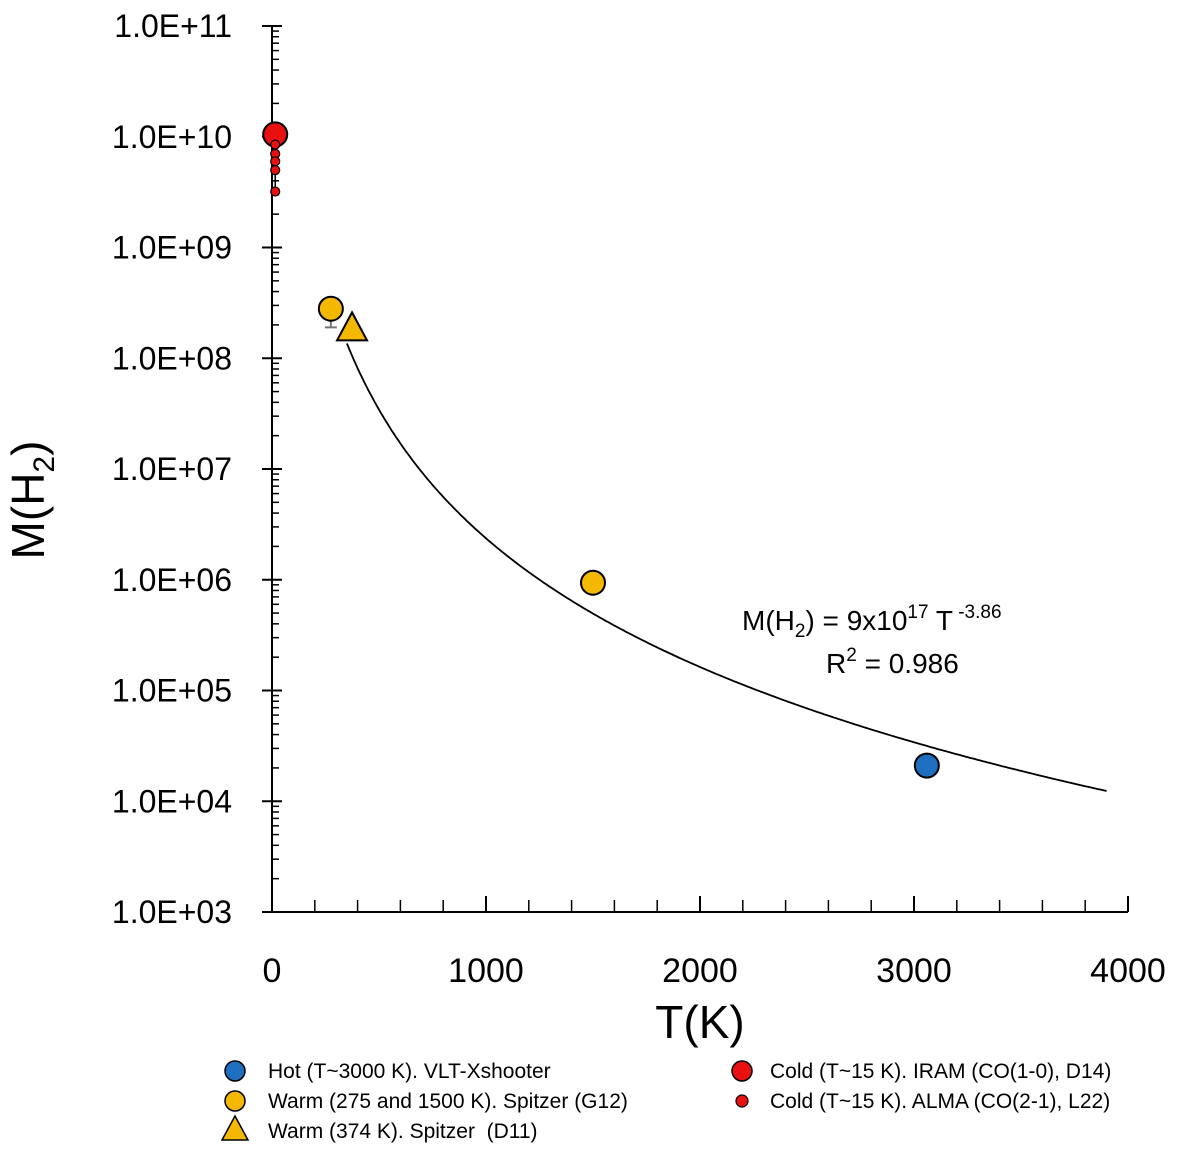 The height and width of the screenshot is (1164, 1200). Describe the element at coordinates (44, 464) in the screenshot. I see `y-axis-title-subscript: 2` at that location.